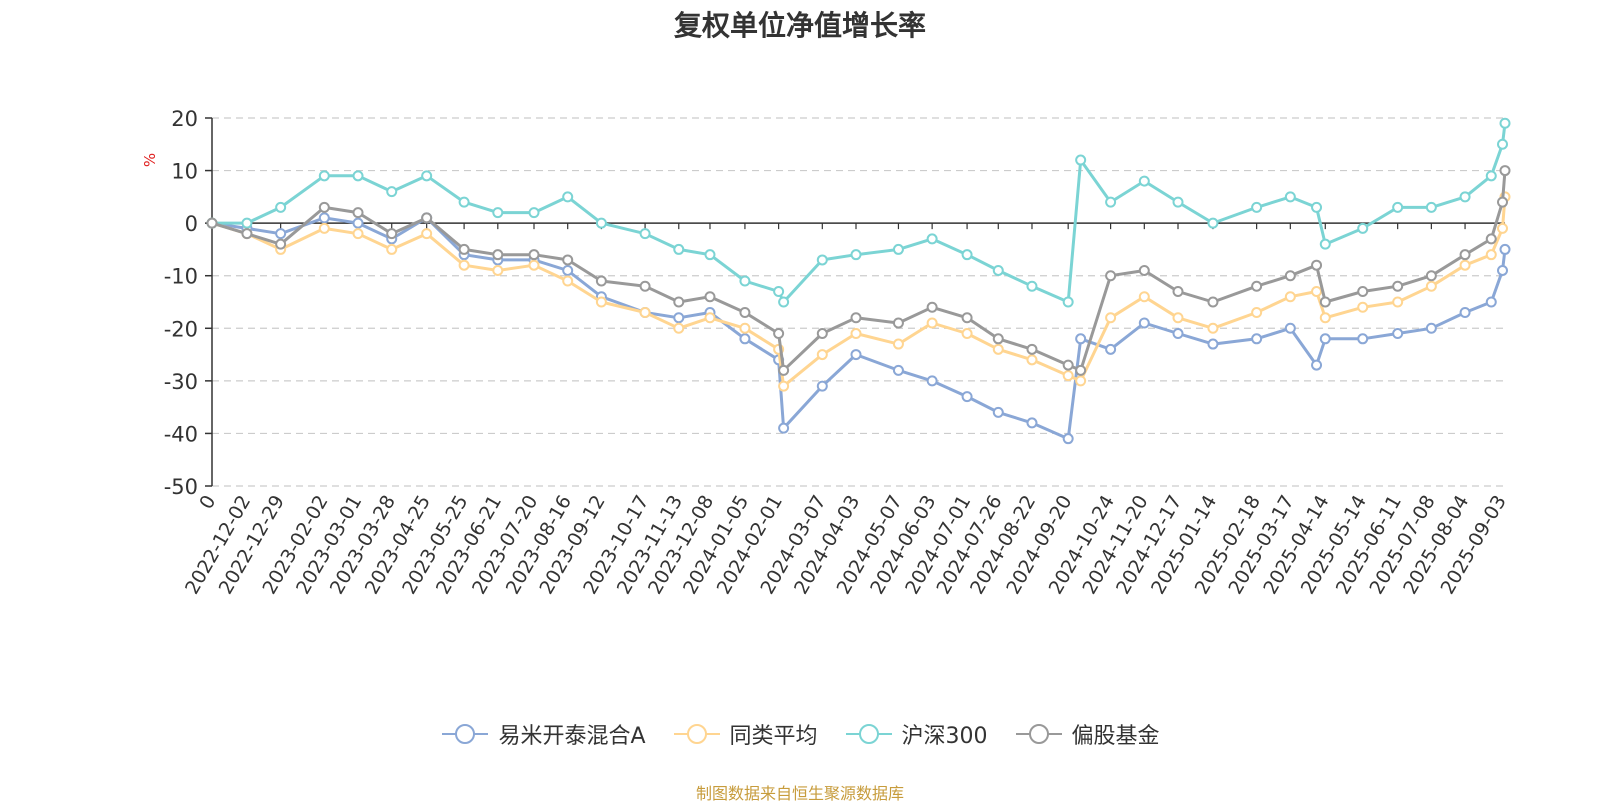 Image resolution: width=1600 pixels, height=804 pixels. What do you see at coordinates (181, 382) in the screenshot?
I see `y-tick-label: -30` at bounding box center [181, 382].